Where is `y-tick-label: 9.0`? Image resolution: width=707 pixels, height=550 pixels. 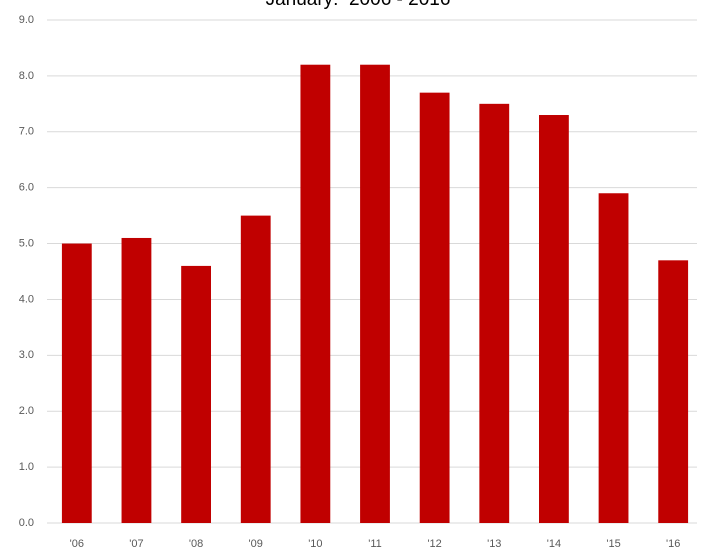 y-tick-label: 9.0 is located at coordinates (26, 20).